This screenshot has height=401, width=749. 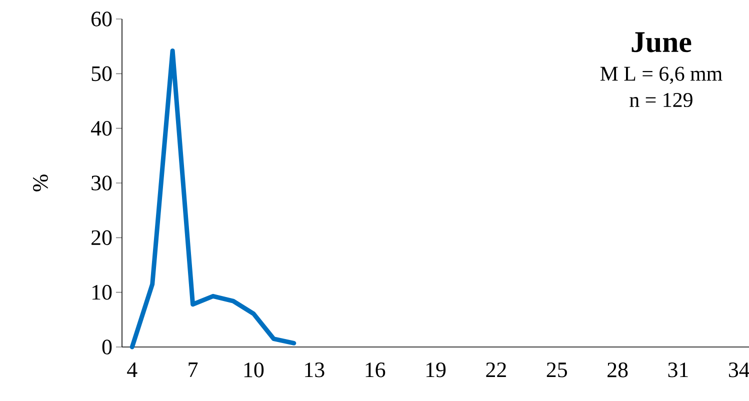 What do you see at coordinates (193, 369) in the screenshot?
I see `x-tick-label: 7` at bounding box center [193, 369].